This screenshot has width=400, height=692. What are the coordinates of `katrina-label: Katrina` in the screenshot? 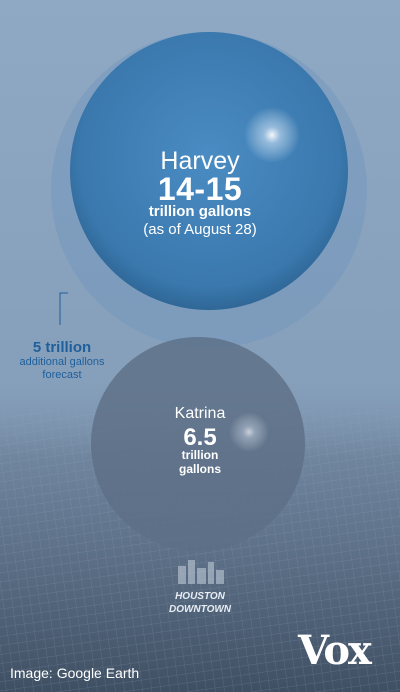 It's located at (200, 413).